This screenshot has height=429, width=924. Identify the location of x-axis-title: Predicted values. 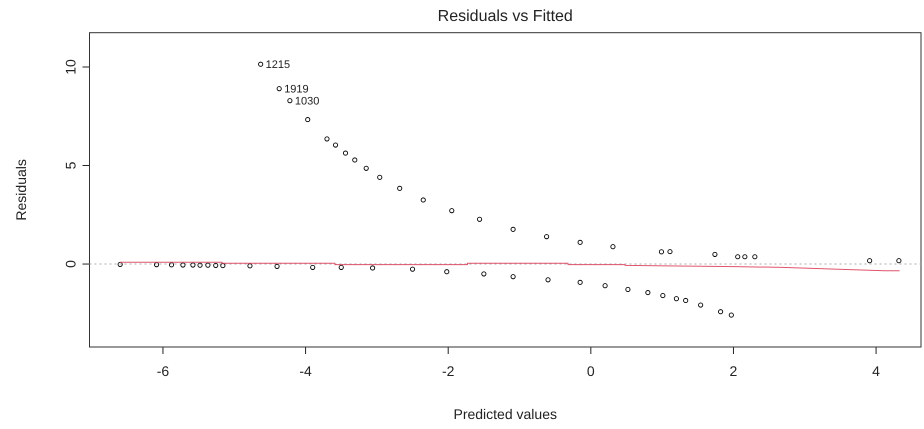
(505, 414).